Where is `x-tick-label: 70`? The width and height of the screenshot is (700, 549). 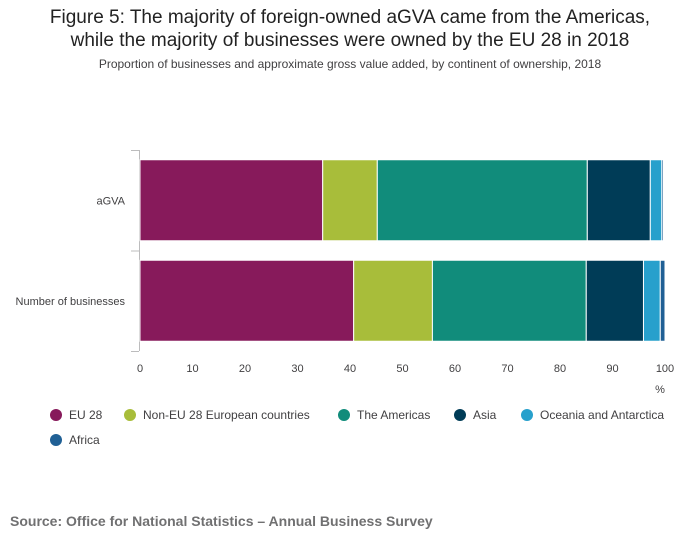
x-tick-label: 70 is located at coordinates (507, 369).